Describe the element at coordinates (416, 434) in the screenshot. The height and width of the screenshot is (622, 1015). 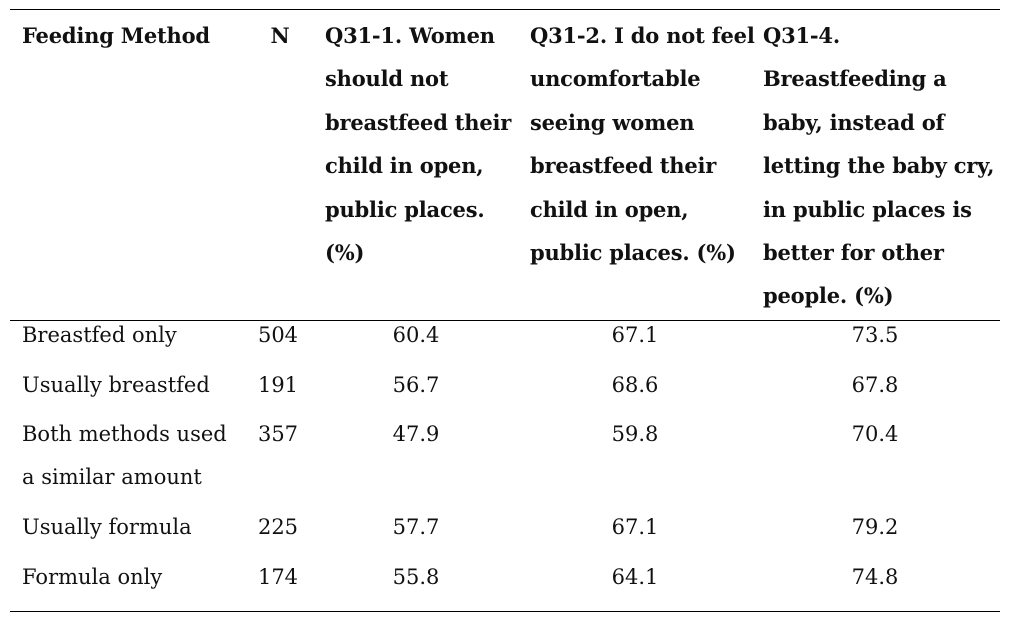
I see `cell-q31-1: 47.9` at that location.